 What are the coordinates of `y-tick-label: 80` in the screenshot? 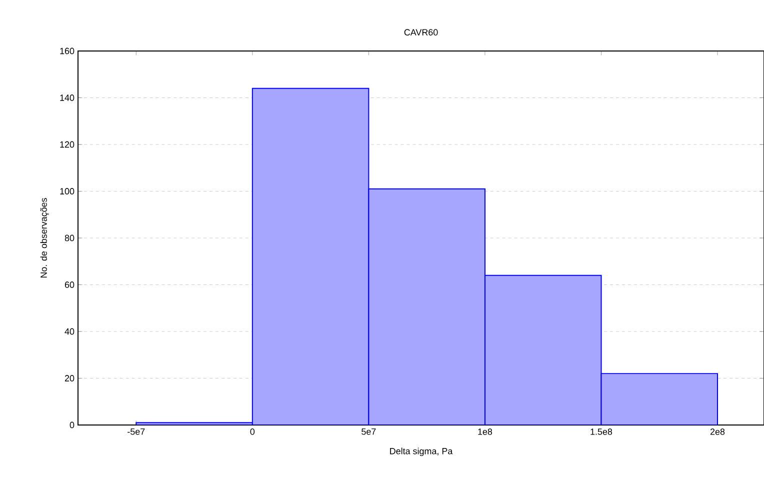 It's located at (69, 238).